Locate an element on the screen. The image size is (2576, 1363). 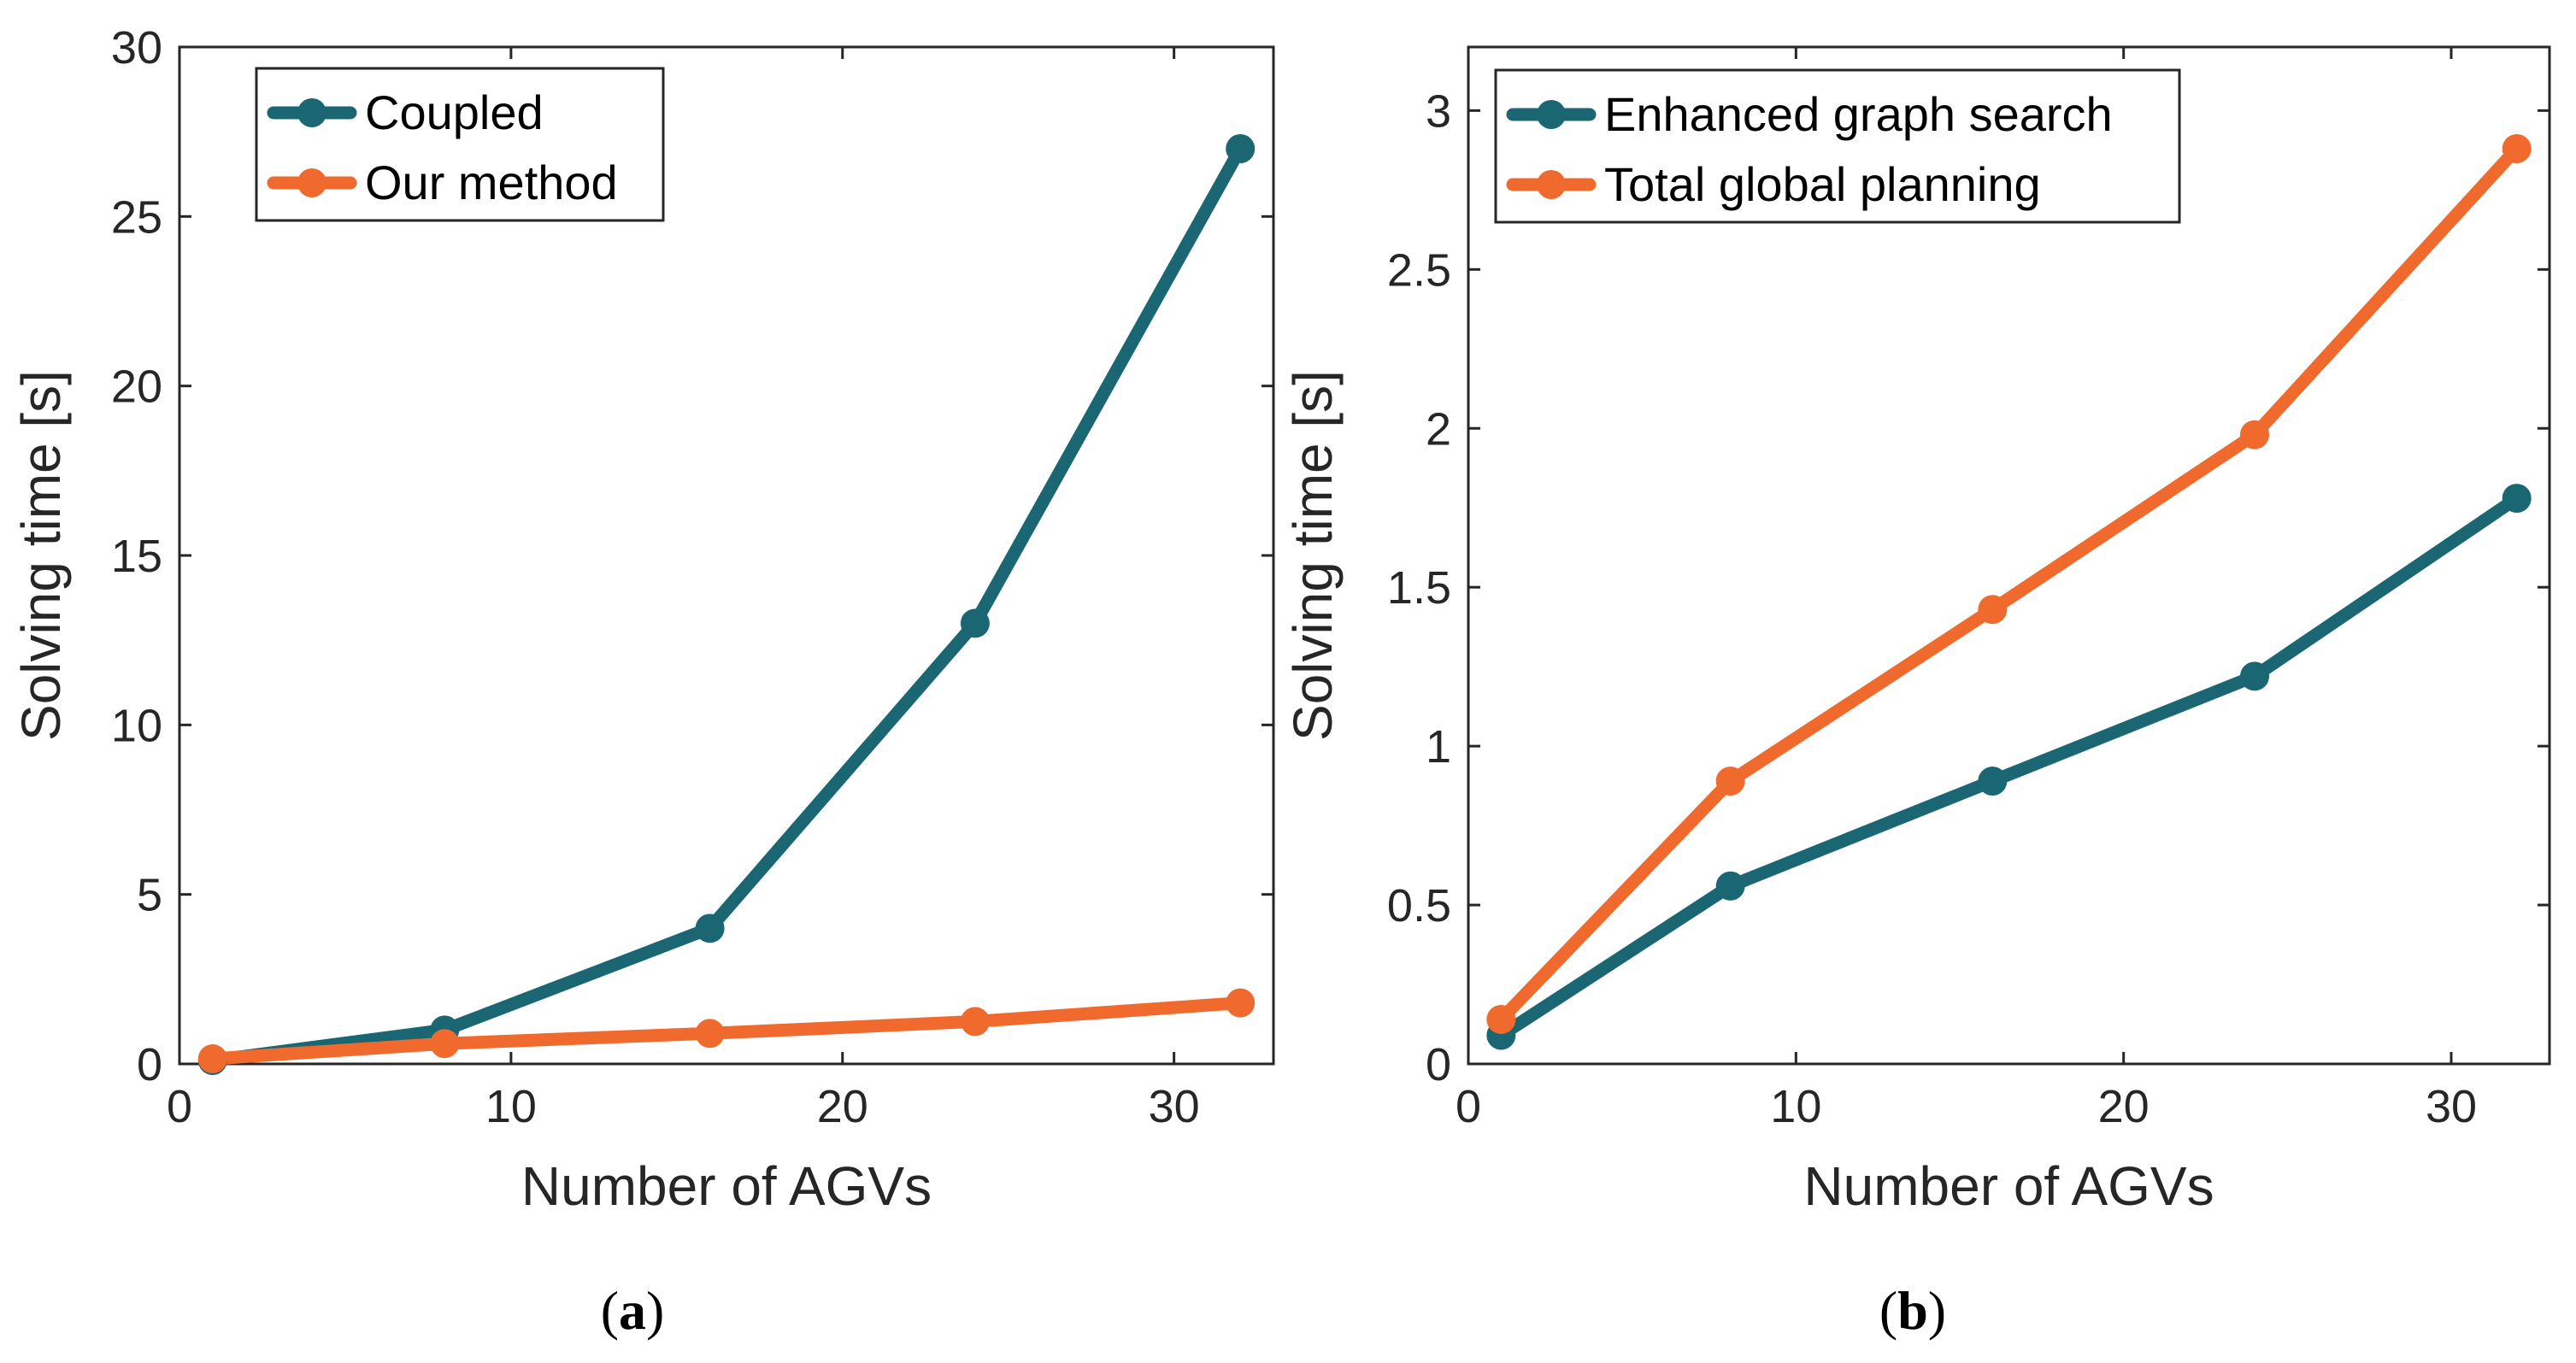
chart-b-y-tick-label: 3 is located at coordinates (1438, 111).